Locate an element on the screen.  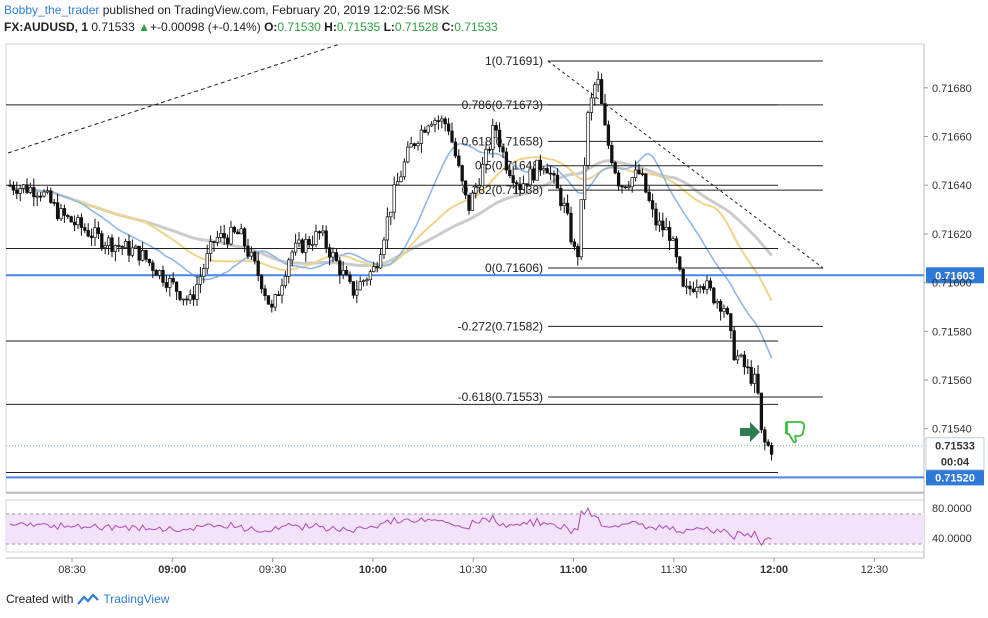
x-tick-label: 10:00 is located at coordinates (373, 570).